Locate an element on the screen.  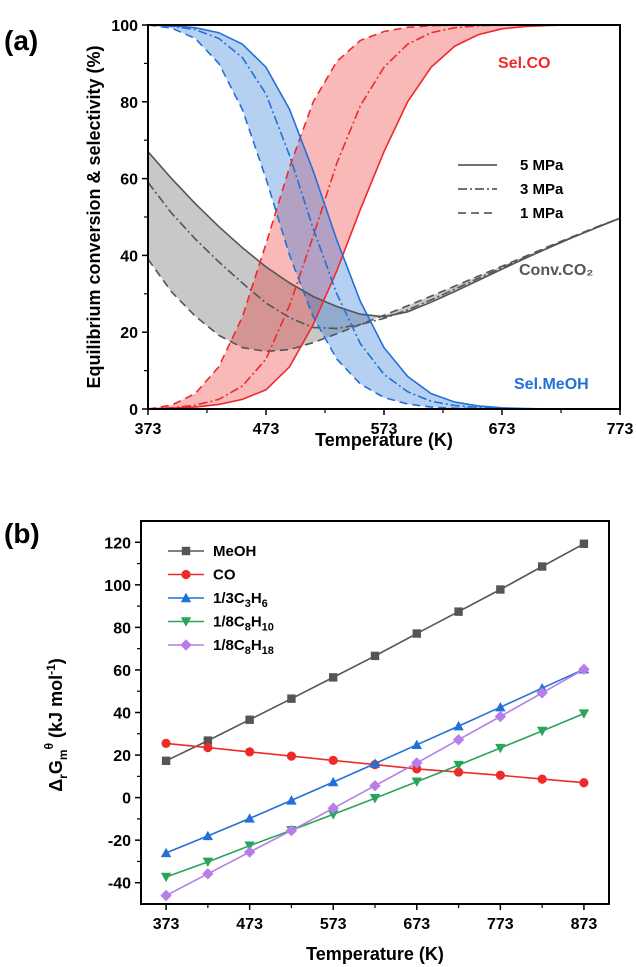
legend-label-5mpa: 5 MPa is located at coordinates (542, 165).